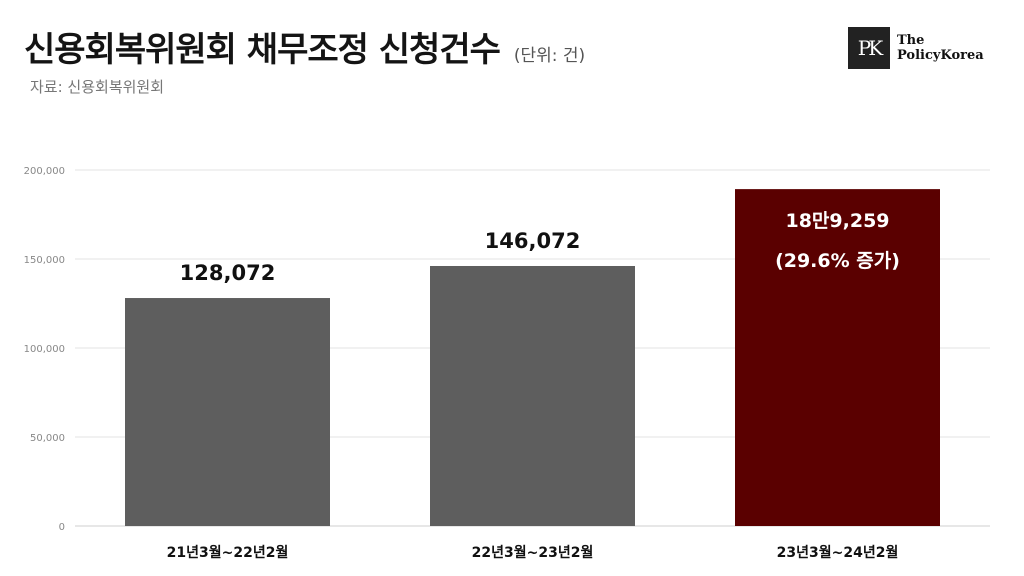 The height and width of the screenshot is (576, 1024). Describe the element at coordinates (837, 221) in the screenshot. I see `data-label: 18만9,259` at that location.